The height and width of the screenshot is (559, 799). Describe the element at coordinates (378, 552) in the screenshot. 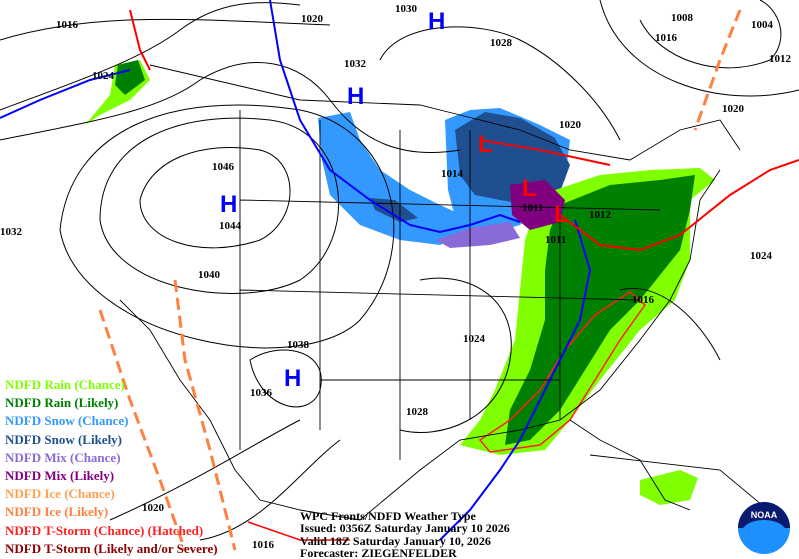

I see `forecaster: Forecaster: ZIEGENFELDER` at that location.